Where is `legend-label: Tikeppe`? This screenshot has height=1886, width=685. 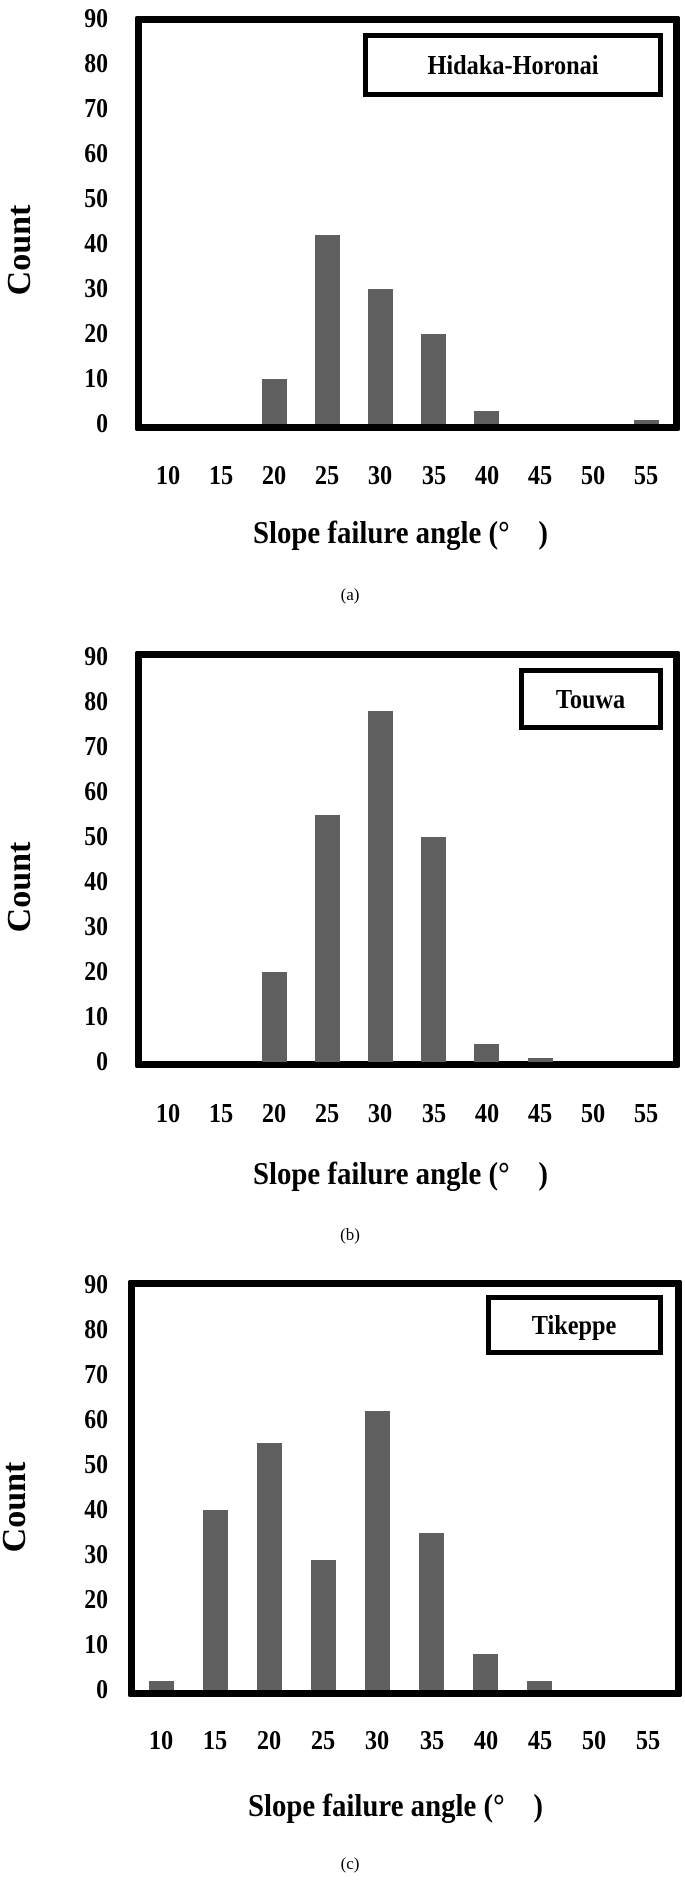 legend-label: Tikeppe is located at coordinates (574, 1324).